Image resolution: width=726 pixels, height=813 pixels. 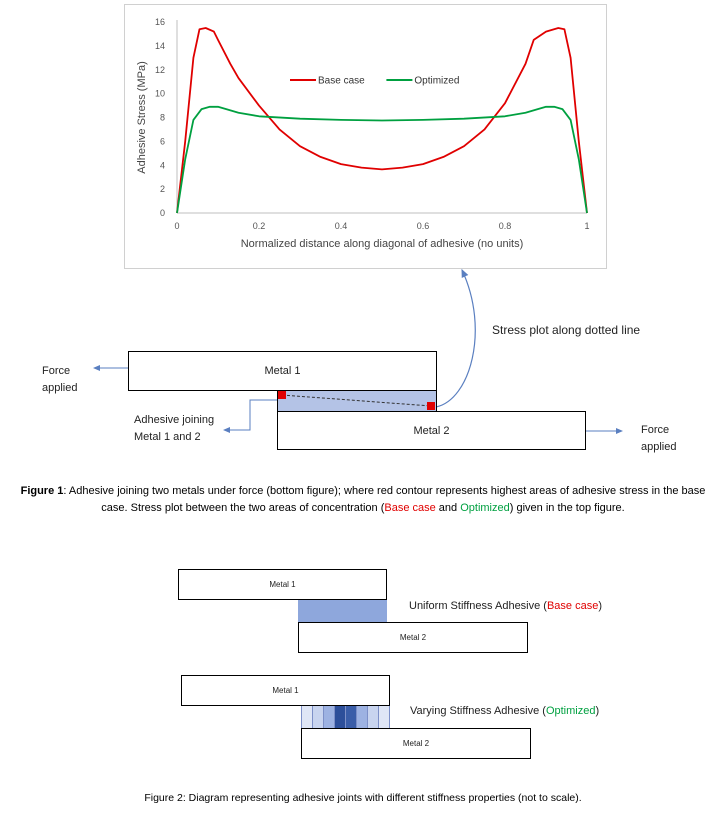 What do you see at coordinates (259, 226) in the screenshot?
I see `x-tick-label: 0.2` at bounding box center [259, 226].